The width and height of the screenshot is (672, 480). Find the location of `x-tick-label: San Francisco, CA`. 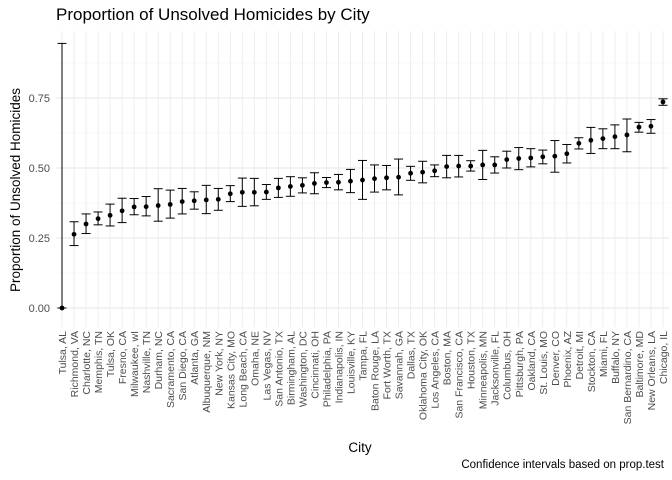

x-tick-label: San Francisco, CA is located at coordinates (460, 375).